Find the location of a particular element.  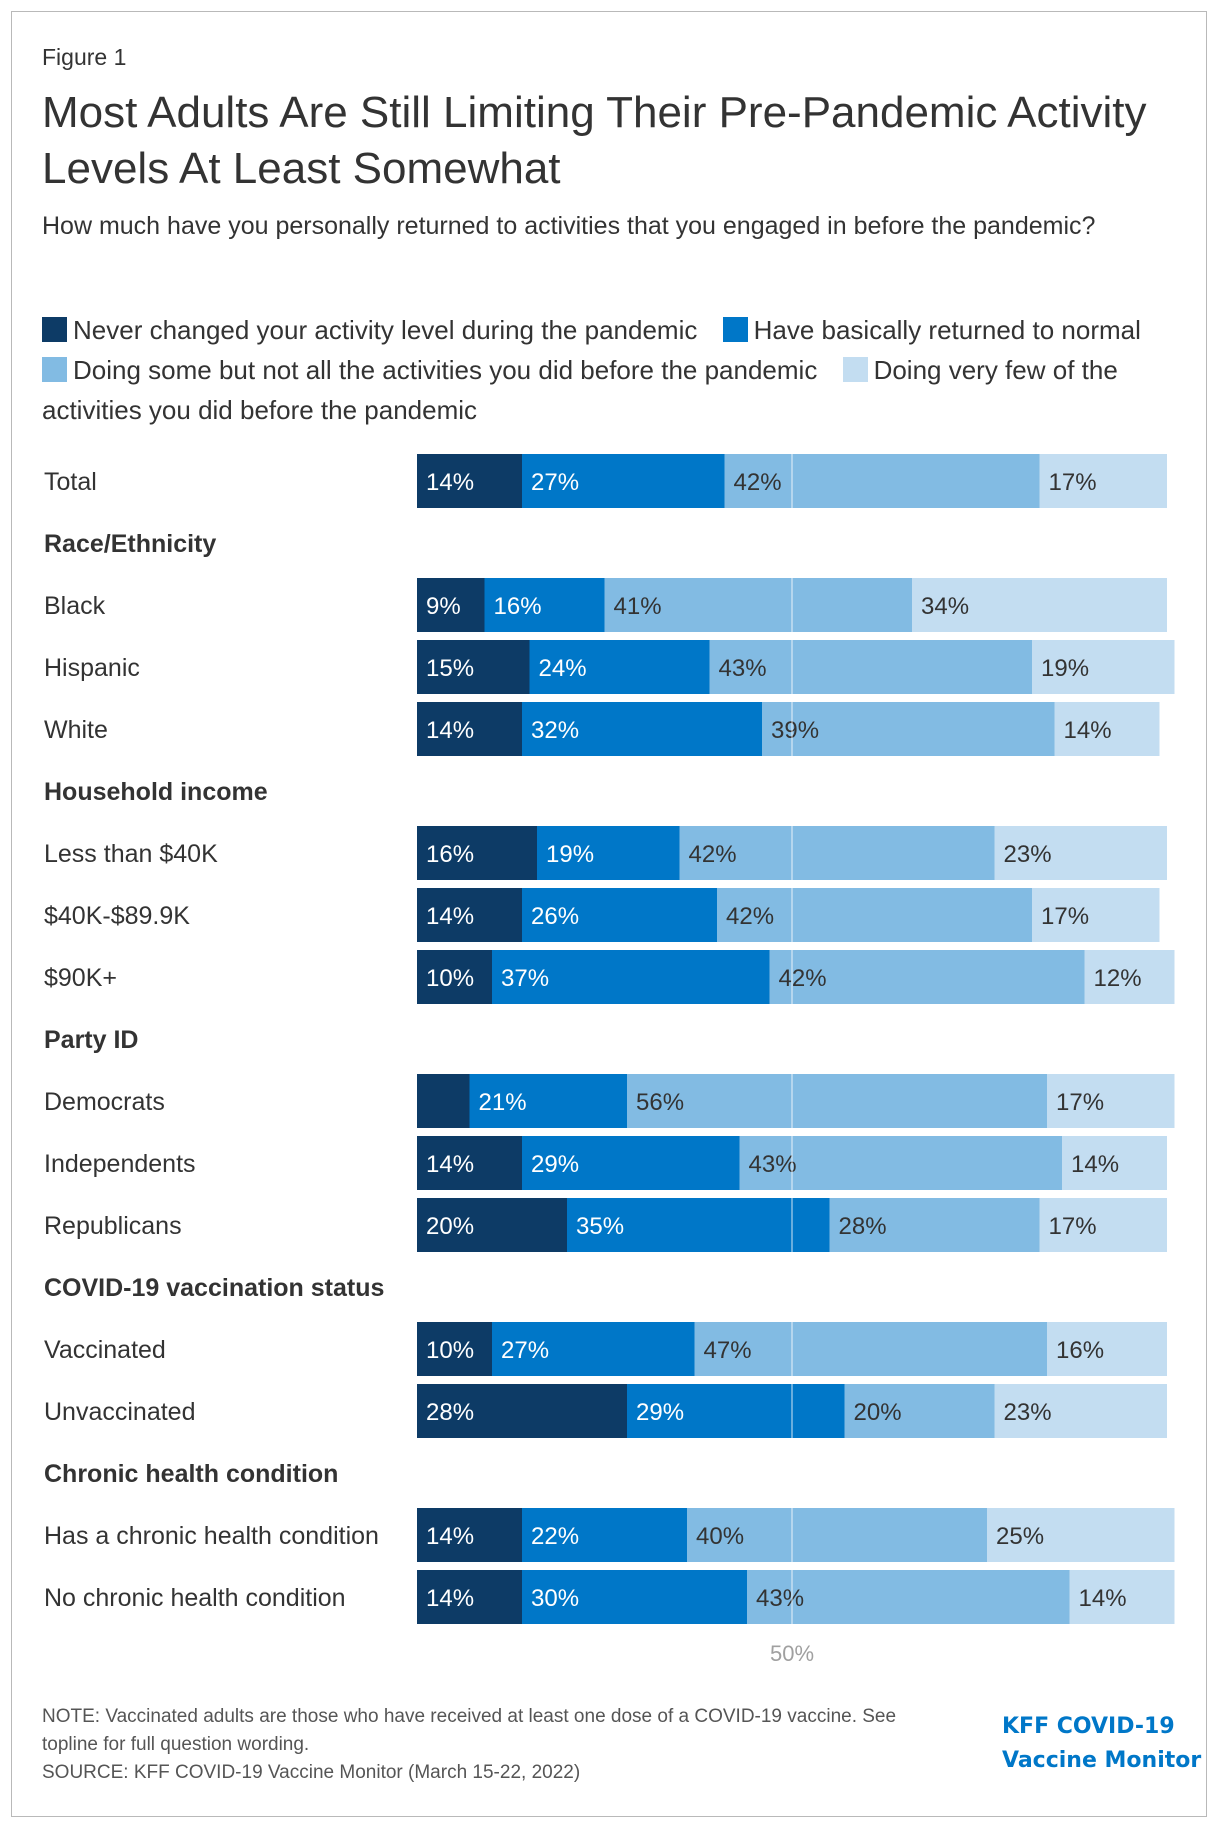

data-label: 37% is located at coordinates (525, 978).